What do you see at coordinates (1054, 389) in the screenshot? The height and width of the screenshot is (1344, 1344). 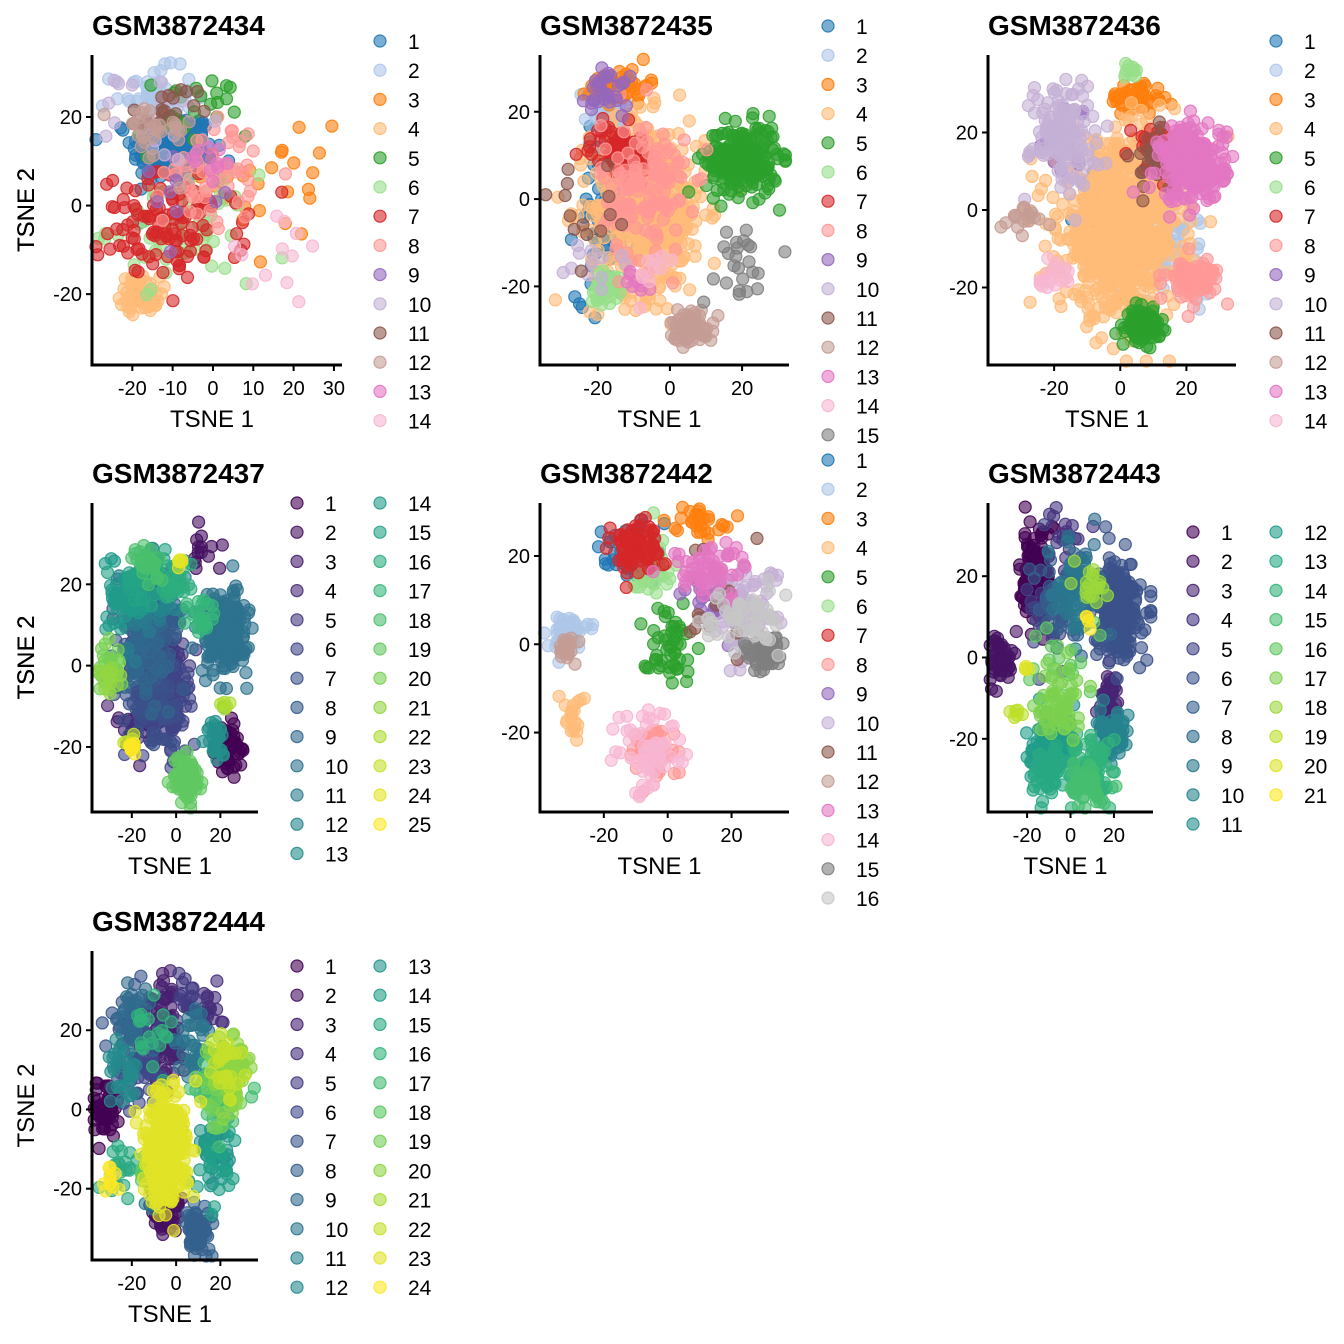 I see `x-tick-label: -20` at bounding box center [1054, 389].